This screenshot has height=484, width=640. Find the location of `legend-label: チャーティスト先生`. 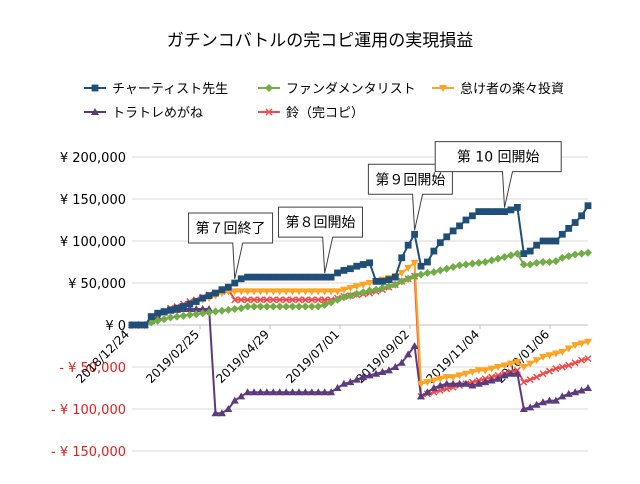

legend-label: チャーティスト先生 is located at coordinates (170, 89).